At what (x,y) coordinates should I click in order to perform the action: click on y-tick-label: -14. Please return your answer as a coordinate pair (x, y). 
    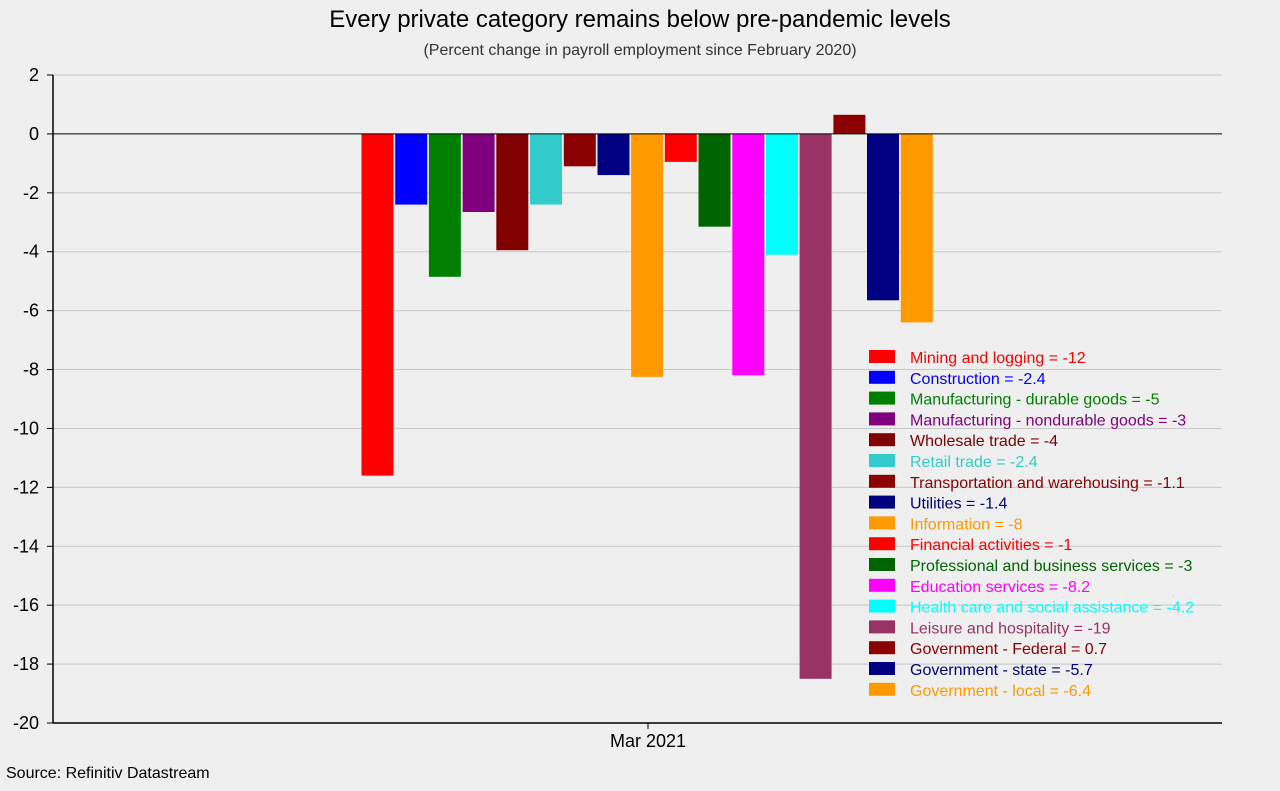
    Looking at the image, I should click on (26, 546).